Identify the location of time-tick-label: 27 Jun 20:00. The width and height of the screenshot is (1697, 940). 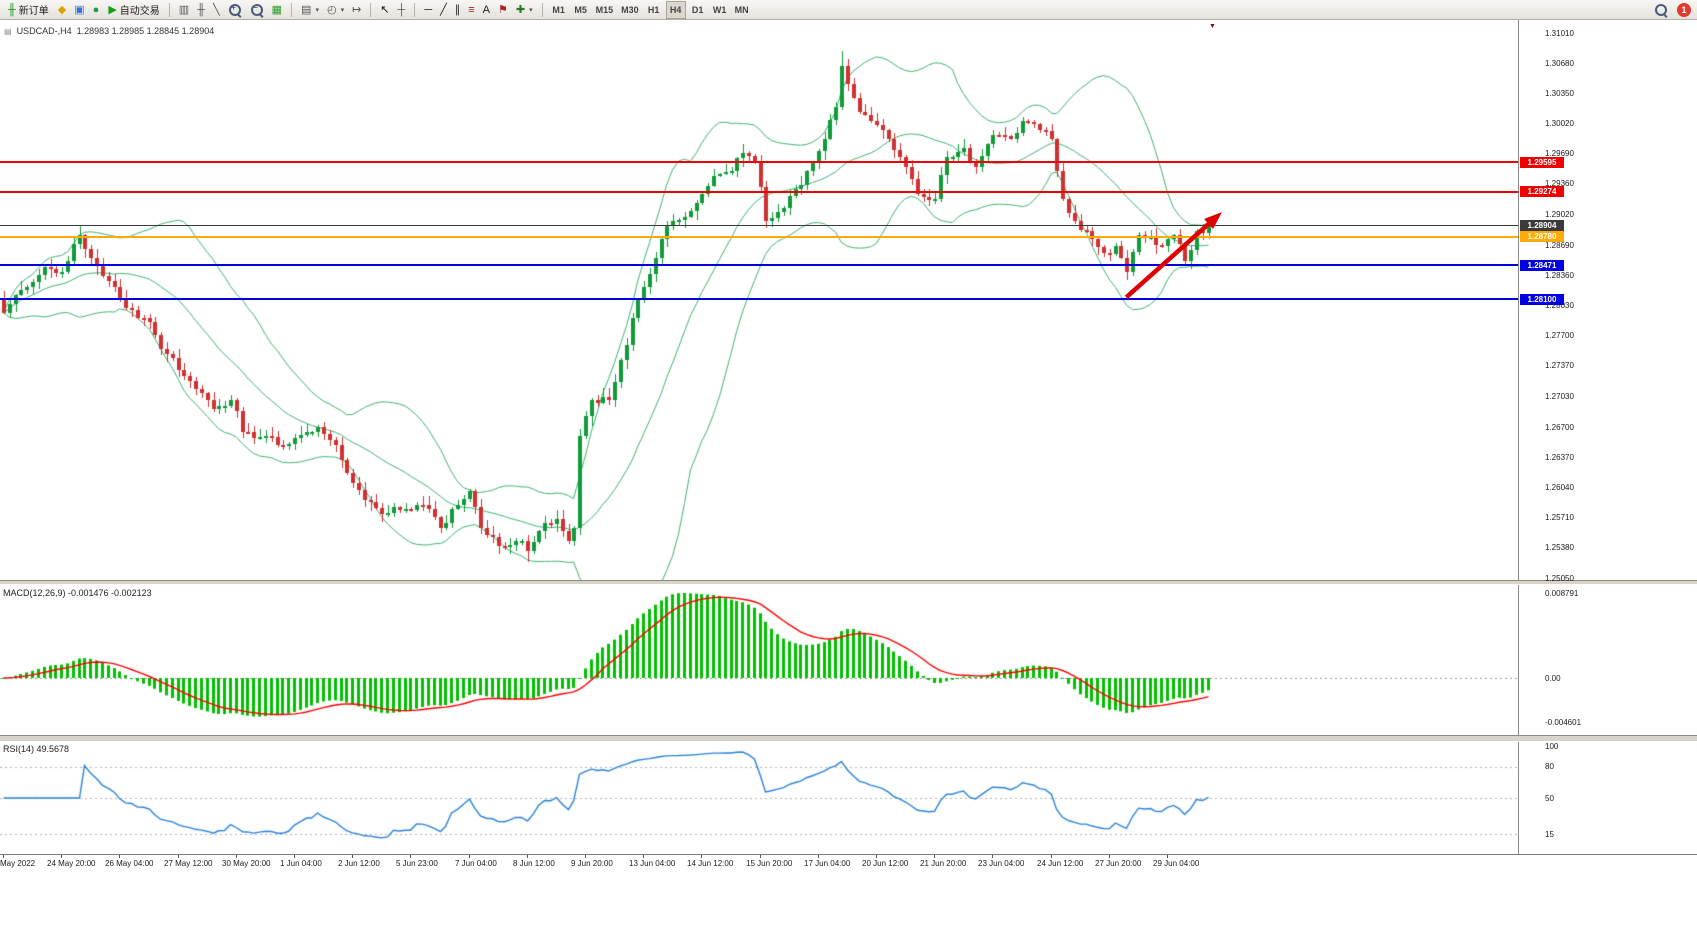
(1118, 863).